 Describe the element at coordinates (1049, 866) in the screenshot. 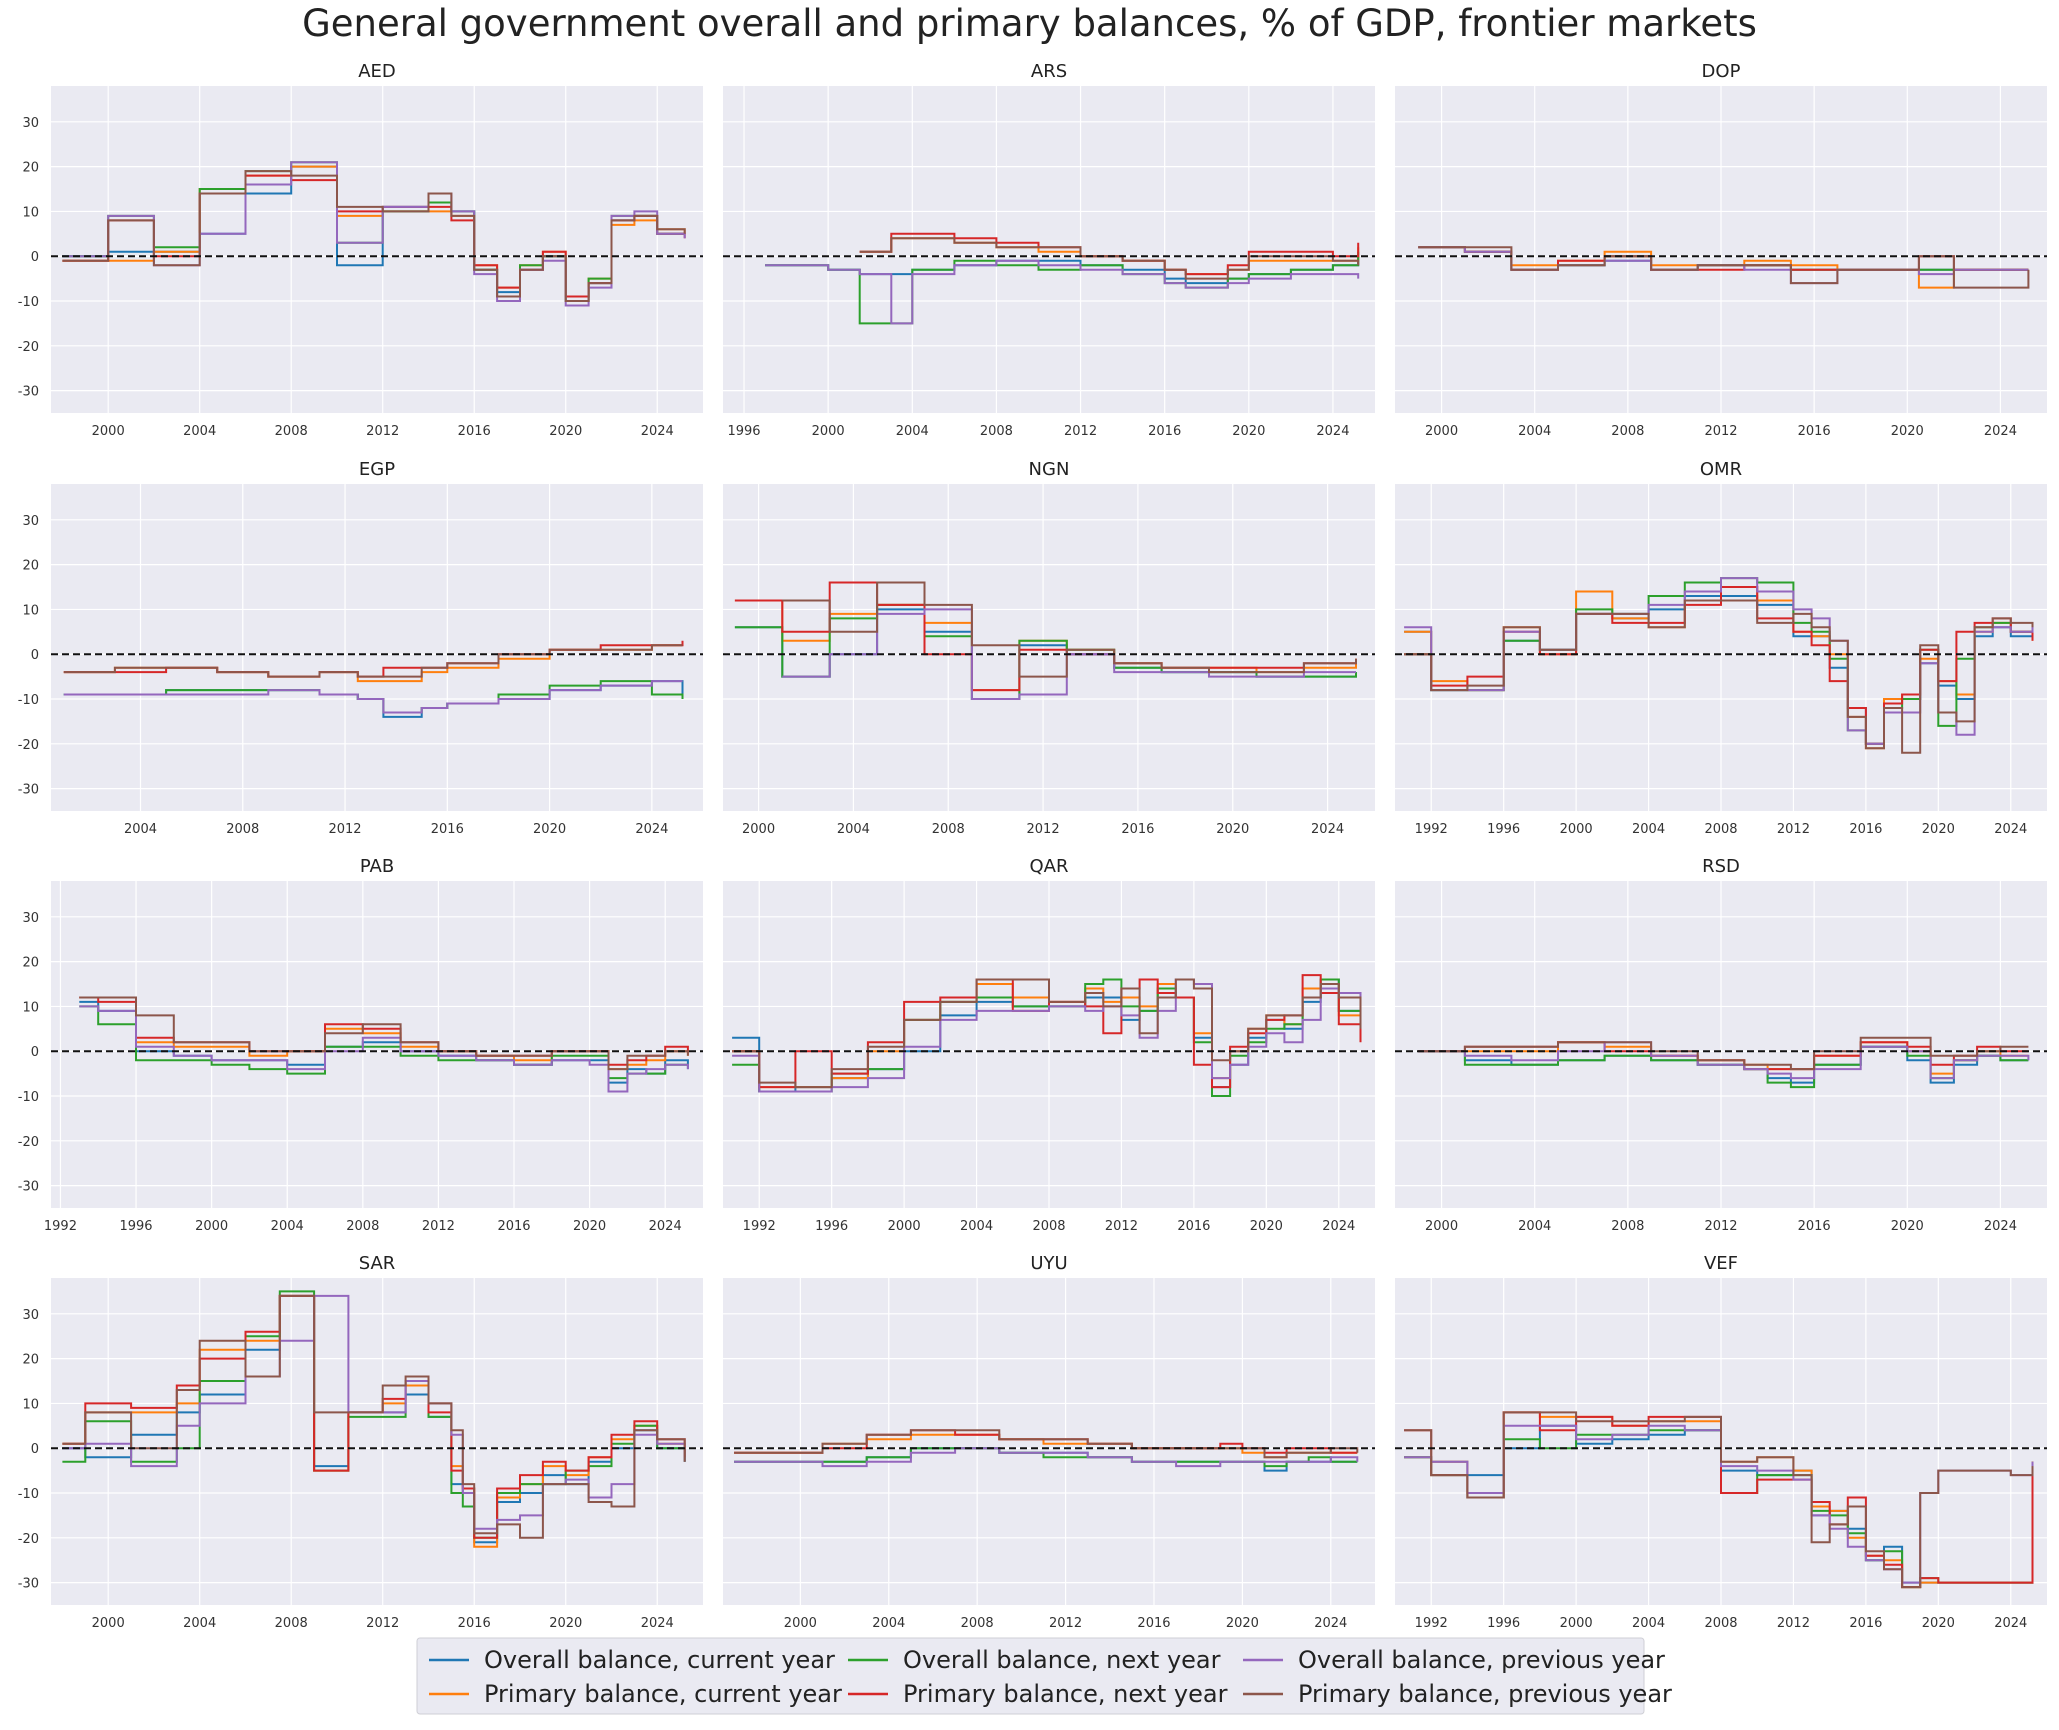

I see `panel-title: QAR` at that location.